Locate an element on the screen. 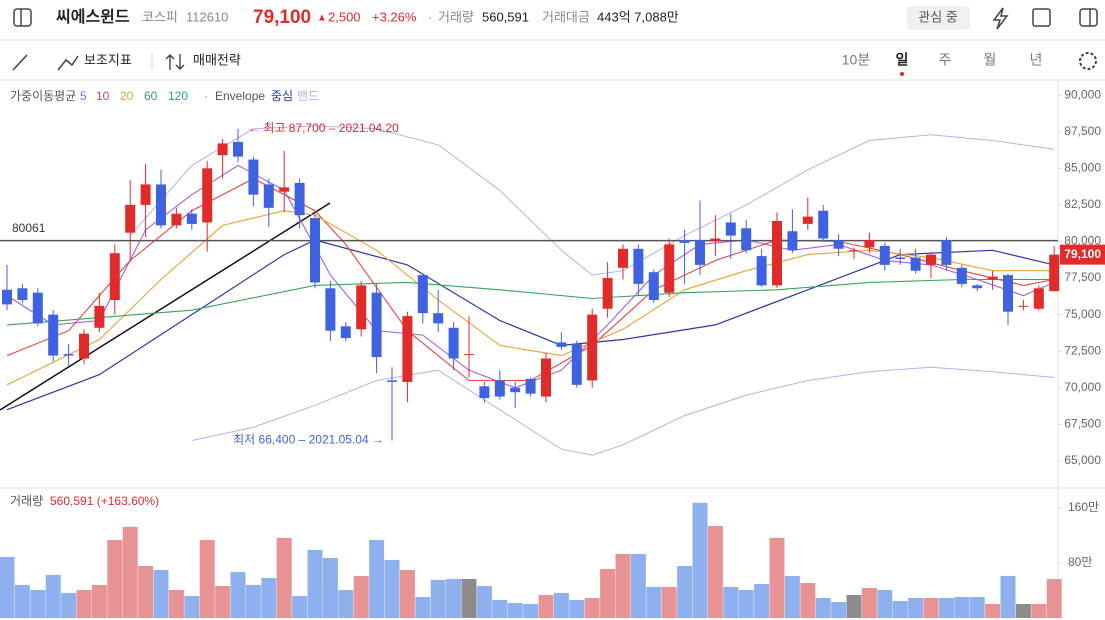 This screenshot has width=1105, height=620. period: 10분 is located at coordinates (856, 60).